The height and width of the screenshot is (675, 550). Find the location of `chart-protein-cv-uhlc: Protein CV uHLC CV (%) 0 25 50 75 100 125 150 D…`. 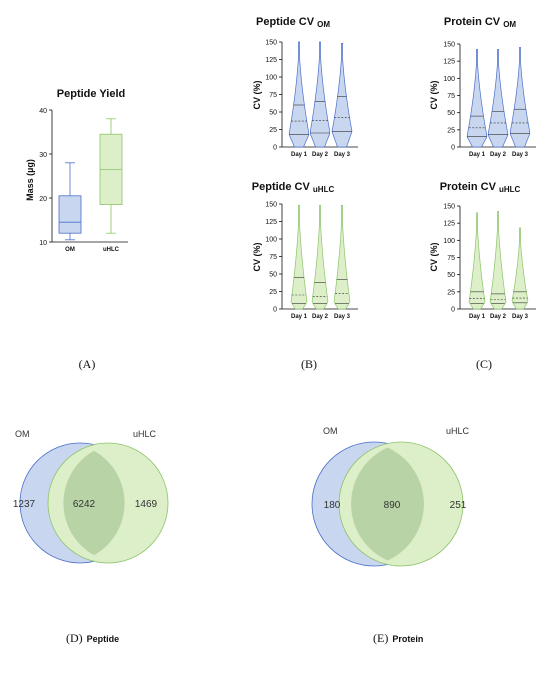

chart-protein-cv-uhlc: Protein CV uHLC CV (%) 0 25 50 75 100 125 150 D… is located at coordinates (482, 250).